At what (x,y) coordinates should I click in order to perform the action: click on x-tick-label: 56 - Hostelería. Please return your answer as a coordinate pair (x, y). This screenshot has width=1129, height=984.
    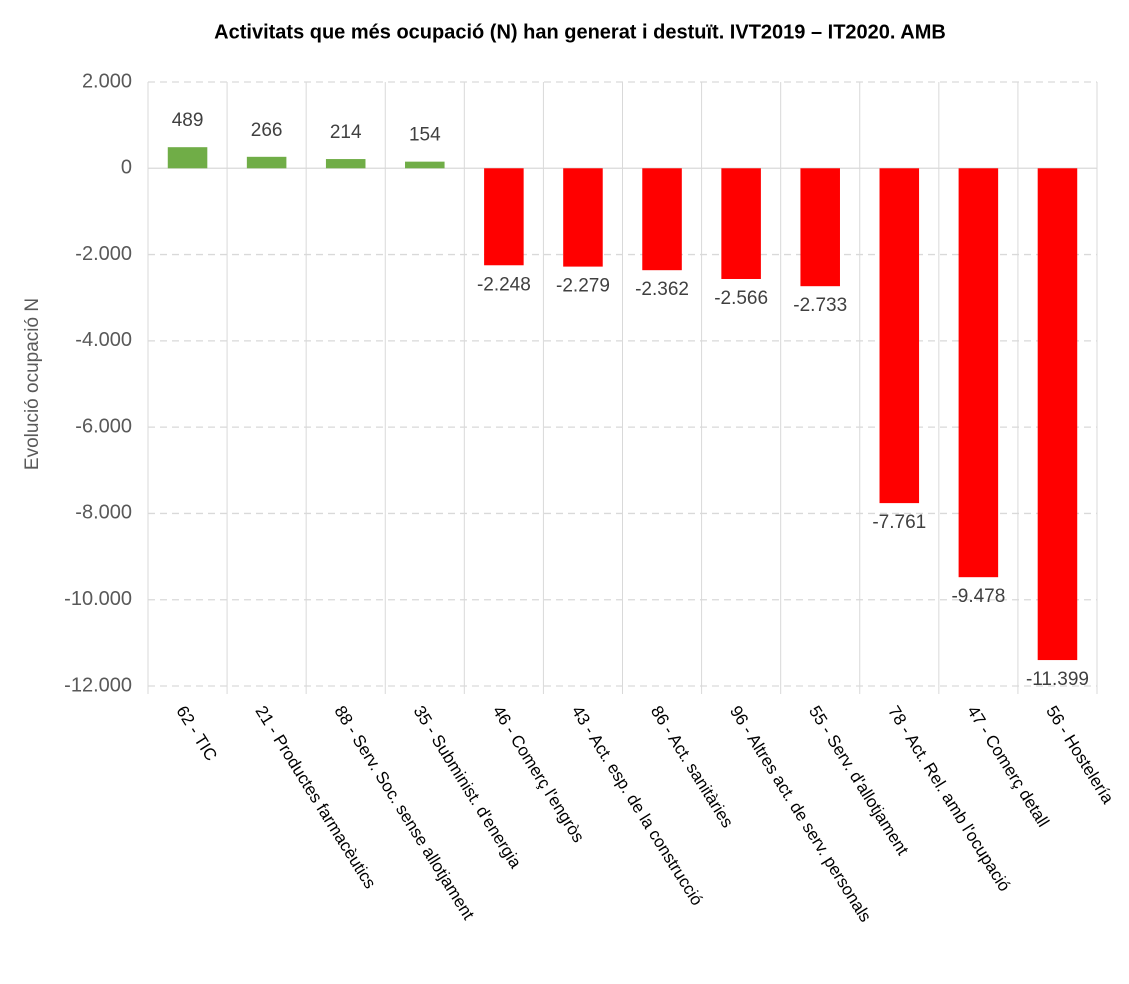
    Looking at the image, I should click on (1079, 754).